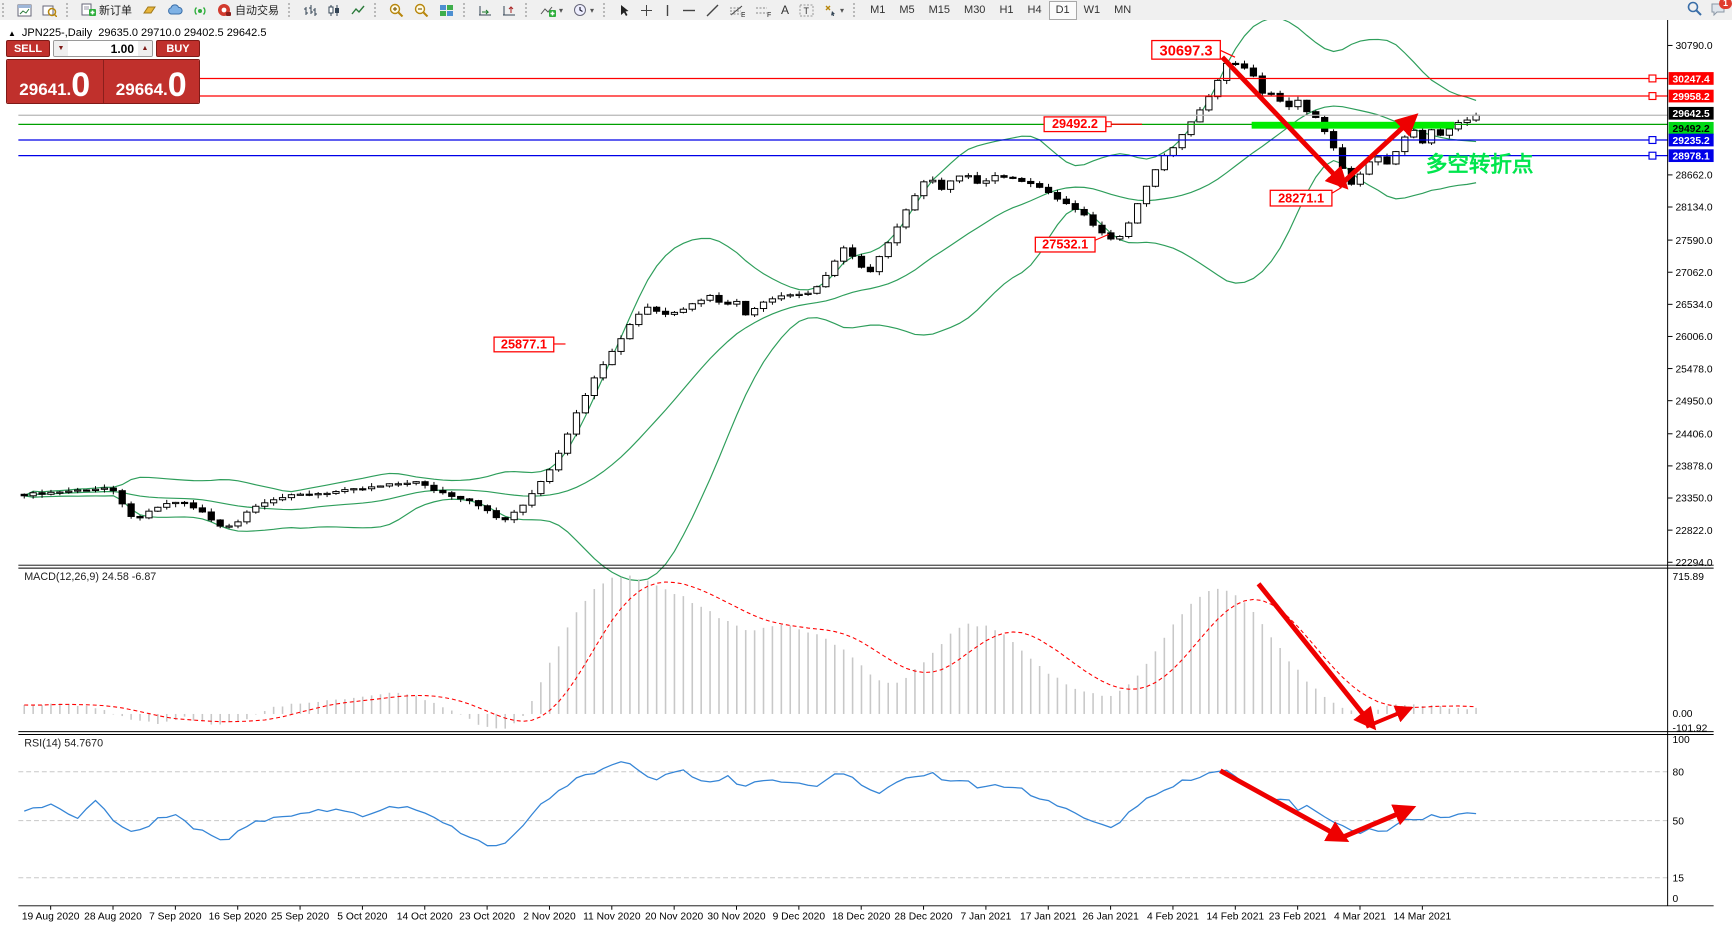  What do you see at coordinates (238, 917) in the screenshot?
I see `date-label: 16 Sep 2020` at bounding box center [238, 917].